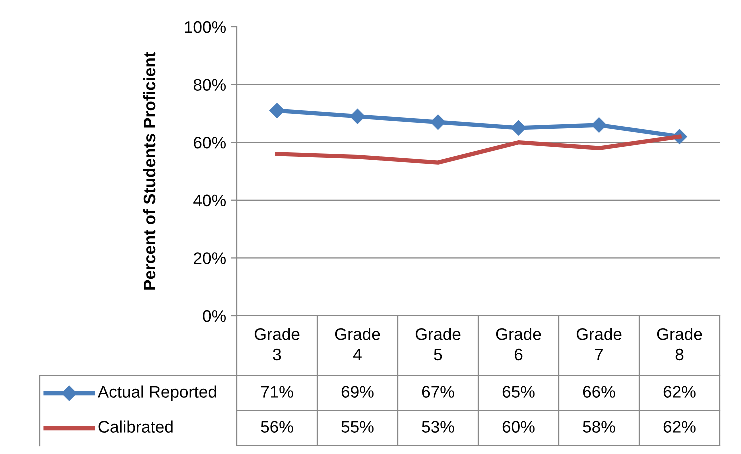 The image size is (741, 454). Describe the element at coordinates (358, 427) in the screenshot. I see `data-label: 55%` at that location.